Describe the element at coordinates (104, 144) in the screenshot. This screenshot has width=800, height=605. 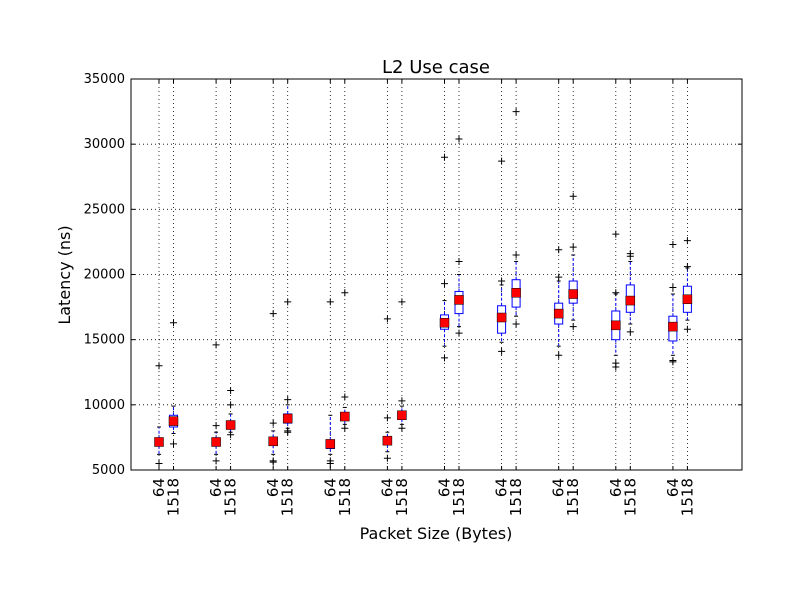
I see `y-tick-label: 30000` at that location.